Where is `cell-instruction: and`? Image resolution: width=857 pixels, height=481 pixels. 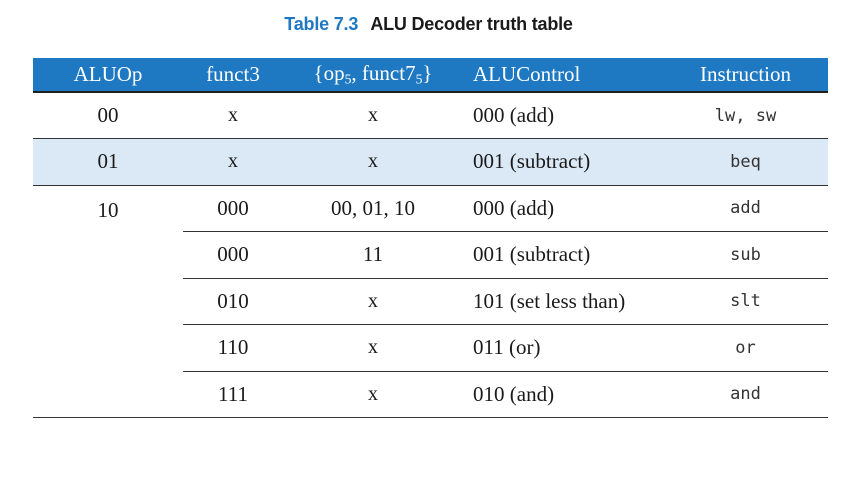
cell-instruction: and is located at coordinates (745, 394).